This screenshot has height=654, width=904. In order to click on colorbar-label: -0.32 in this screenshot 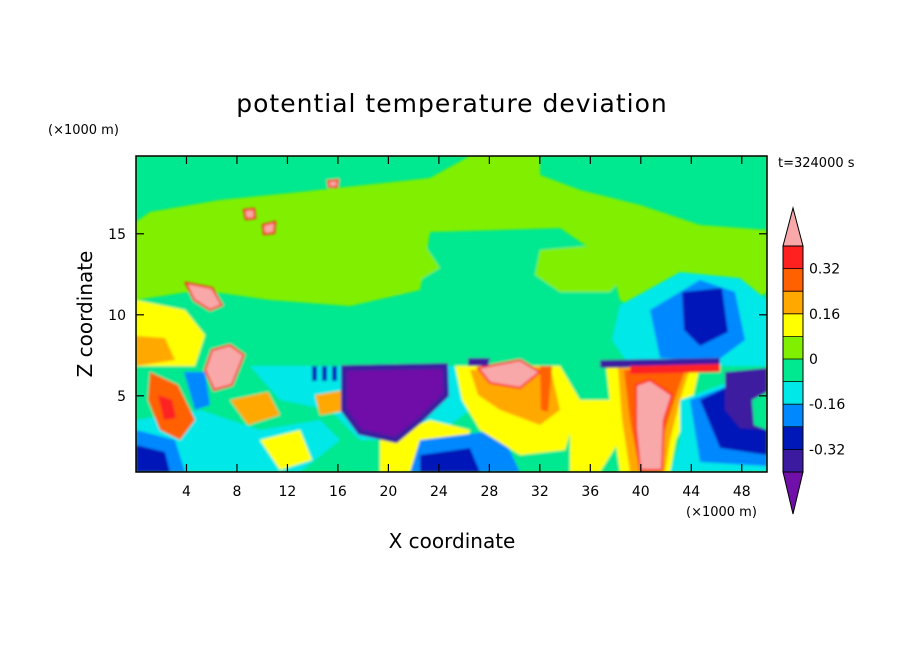, I will do `click(827, 450)`.